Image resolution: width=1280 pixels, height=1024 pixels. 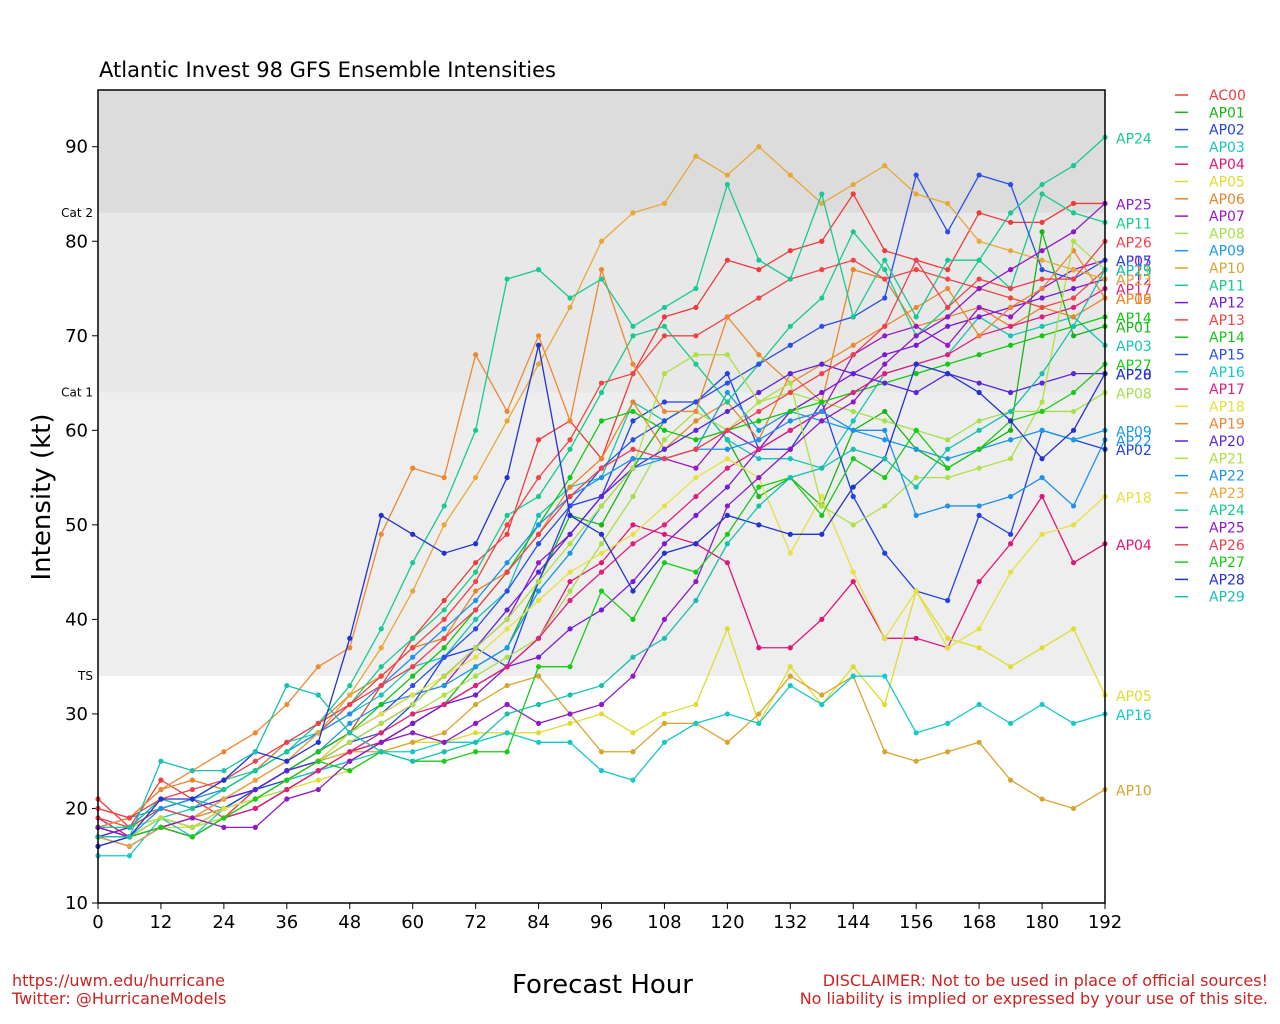 I want to click on data-point-ap09, so click(x=444, y=685).